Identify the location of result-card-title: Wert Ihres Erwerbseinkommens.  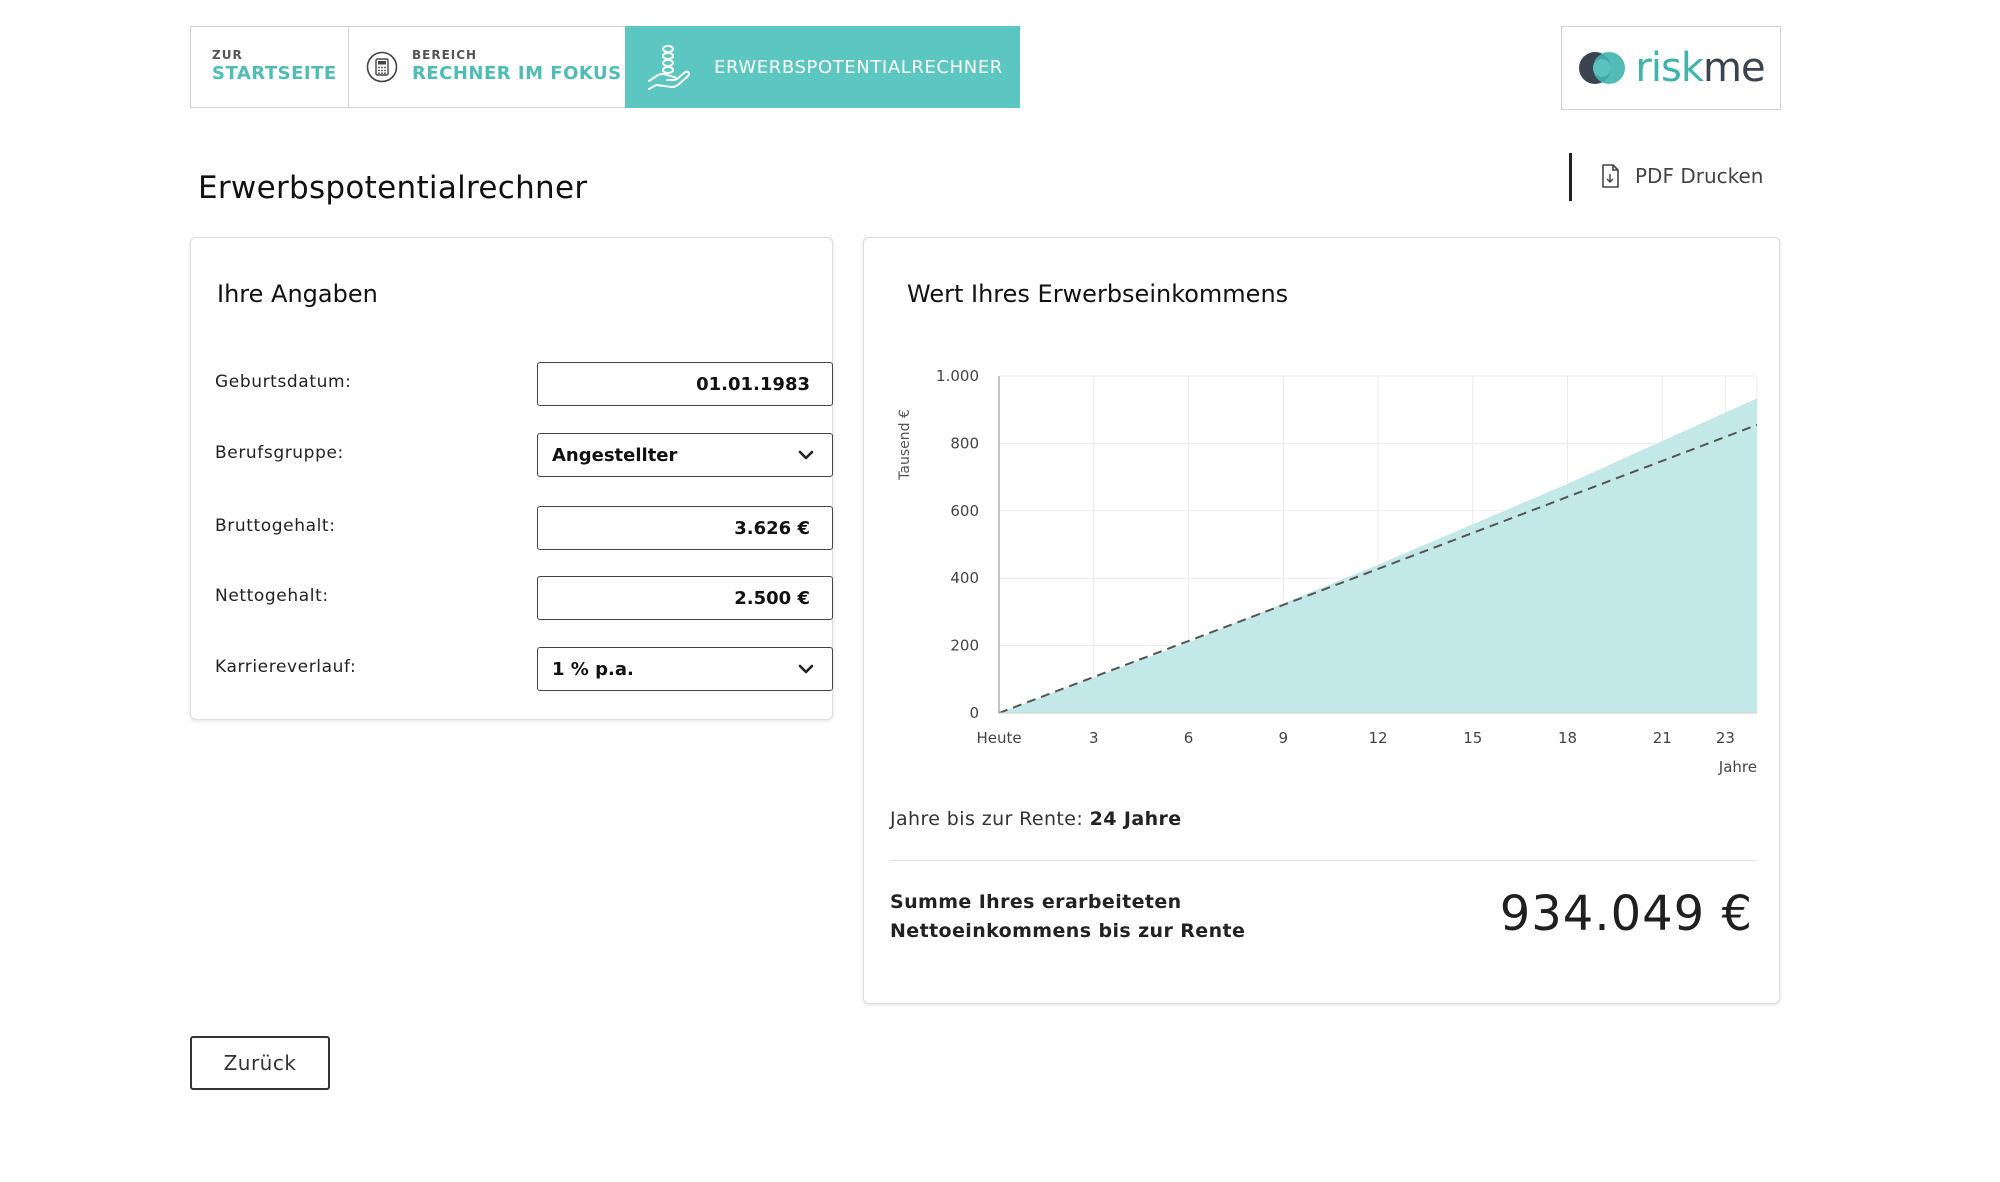
(1098, 294).